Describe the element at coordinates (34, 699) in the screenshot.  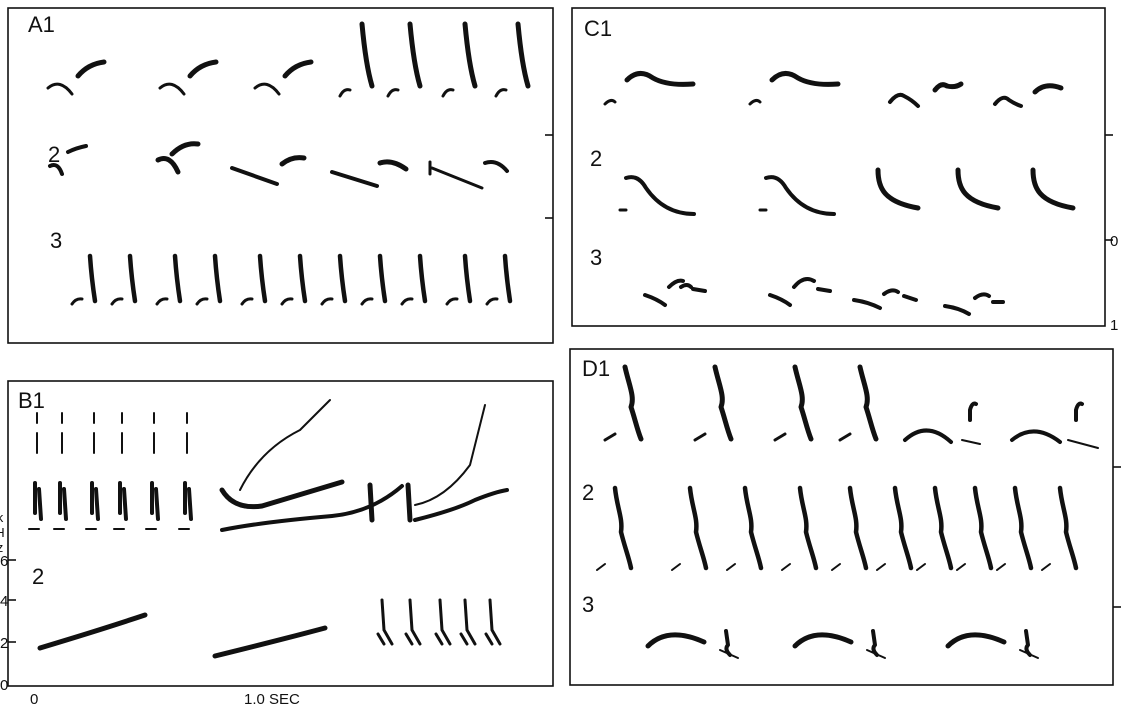
I see `x-tick-label: 0` at that location.